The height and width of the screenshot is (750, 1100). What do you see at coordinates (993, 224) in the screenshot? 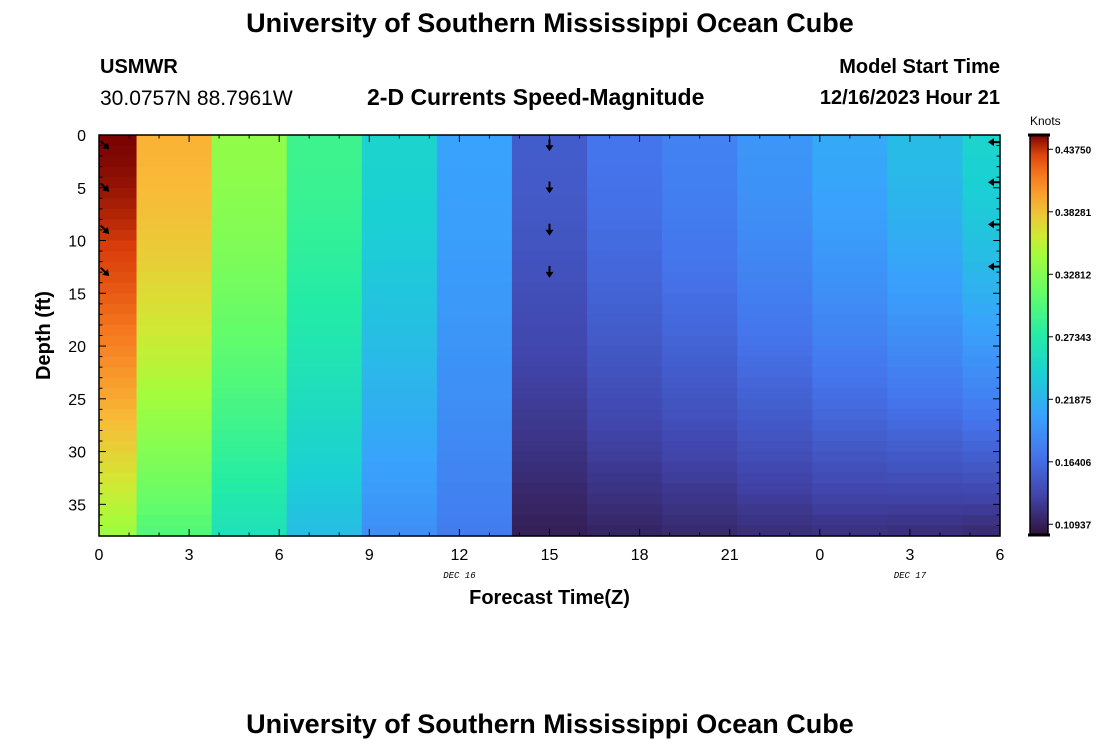
I see `vector-arrow` at bounding box center [993, 224].